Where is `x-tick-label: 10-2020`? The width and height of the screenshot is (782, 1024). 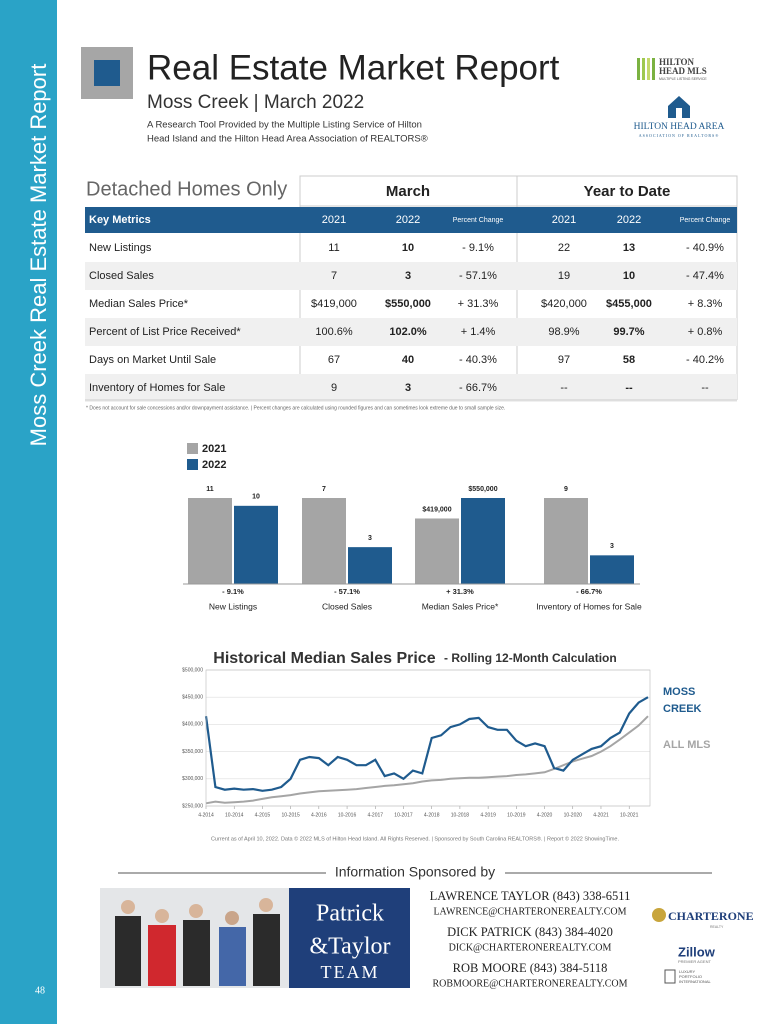 x-tick-label: 10-2020 is located at coordinates (573, 815).